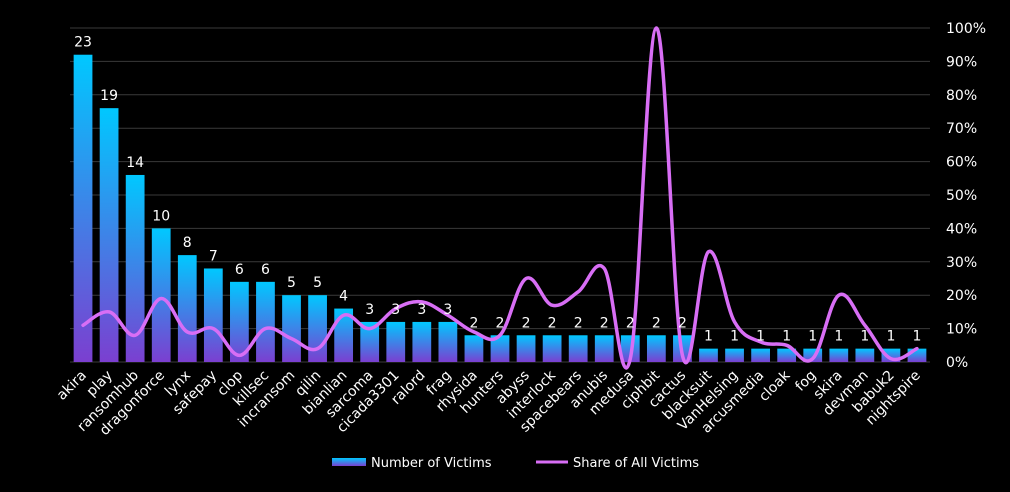 This screenshot has width=1010, height=492. What do you see at coordinates (291, 328) in the screenshot?
I see `bar-incransom` at bounding box center [291, 328].